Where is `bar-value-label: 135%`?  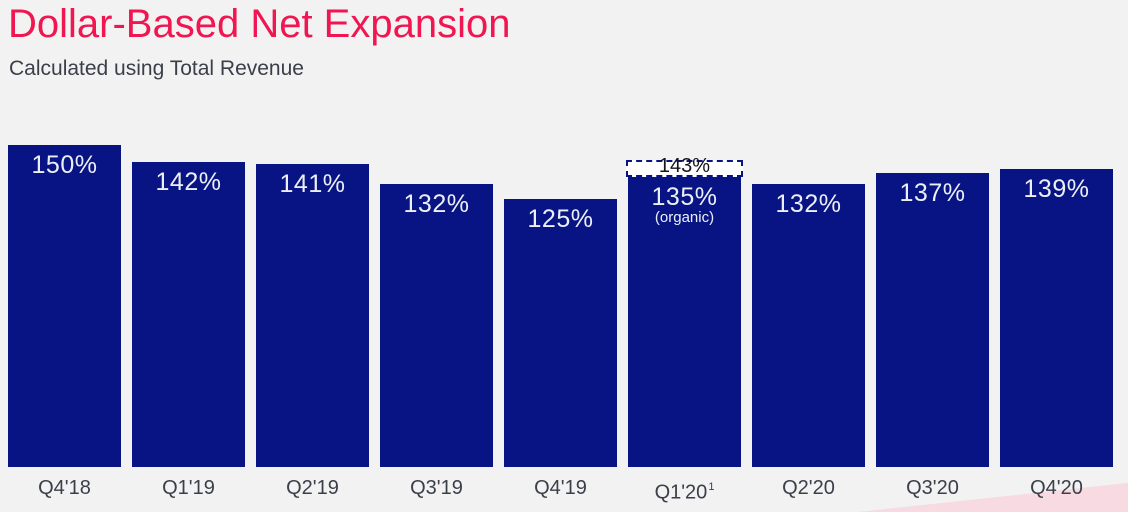 bar-value-label: 135% is located at coordinates (684, 197).